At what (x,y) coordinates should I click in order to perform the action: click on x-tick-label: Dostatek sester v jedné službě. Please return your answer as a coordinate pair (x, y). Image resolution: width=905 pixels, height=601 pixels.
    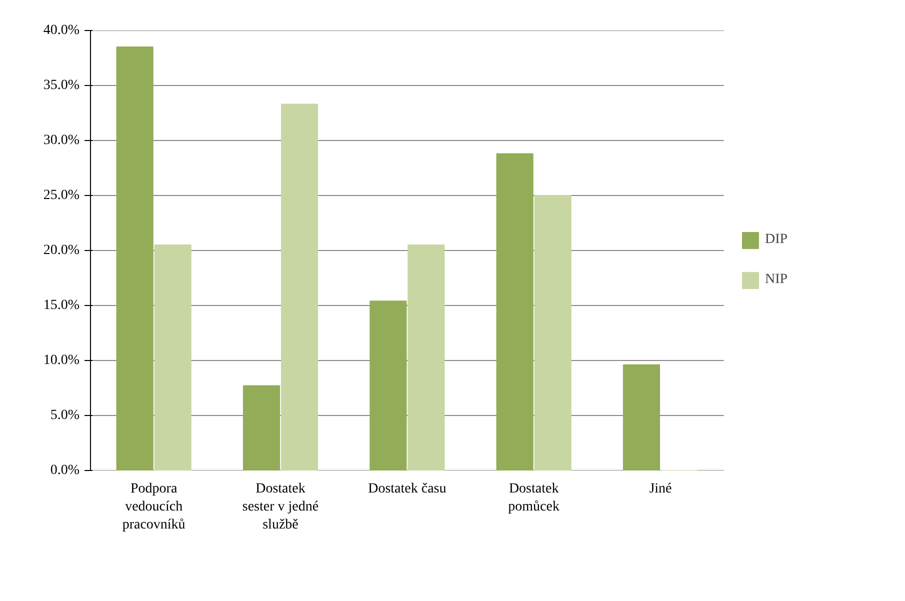
    Looking at the image, I should click on (280, 507).